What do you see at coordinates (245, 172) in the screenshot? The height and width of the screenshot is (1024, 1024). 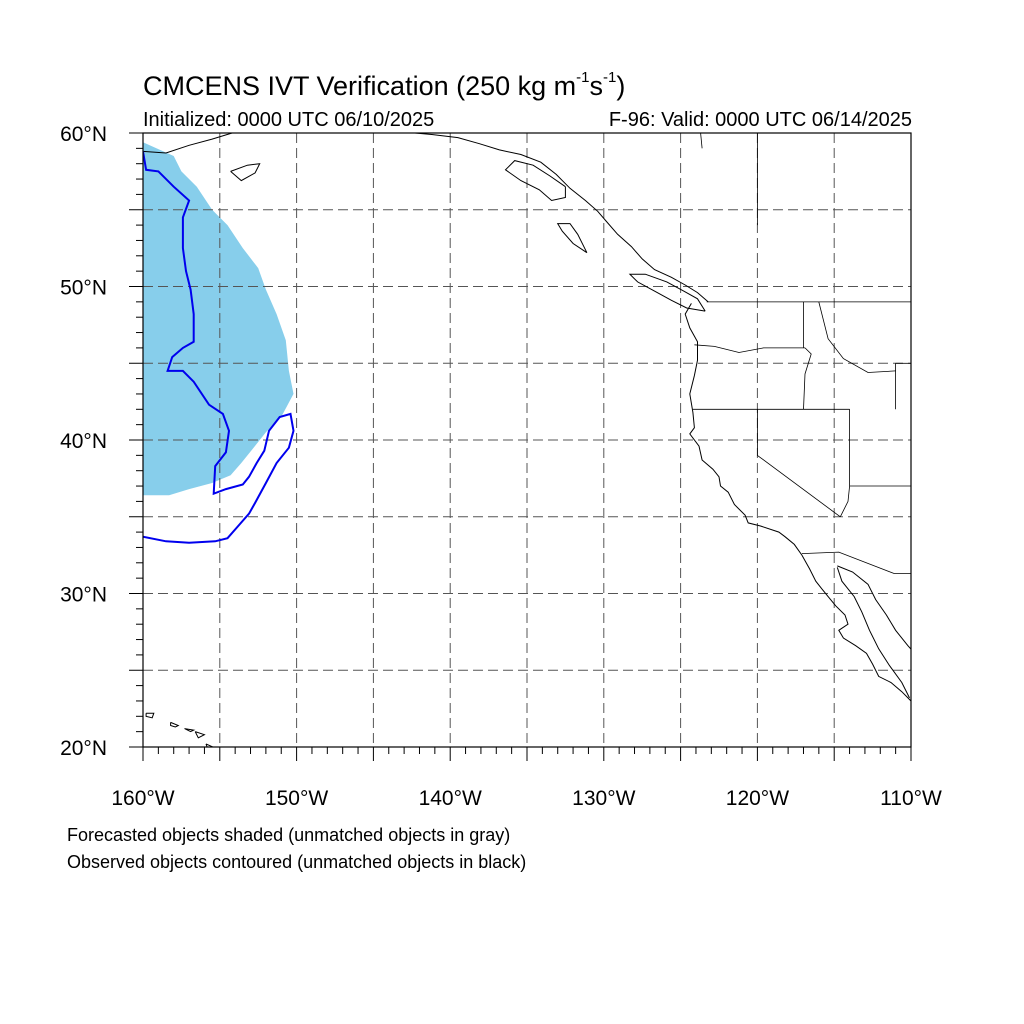 I see `coastline-kodiak` at bounding box center [245, 172].